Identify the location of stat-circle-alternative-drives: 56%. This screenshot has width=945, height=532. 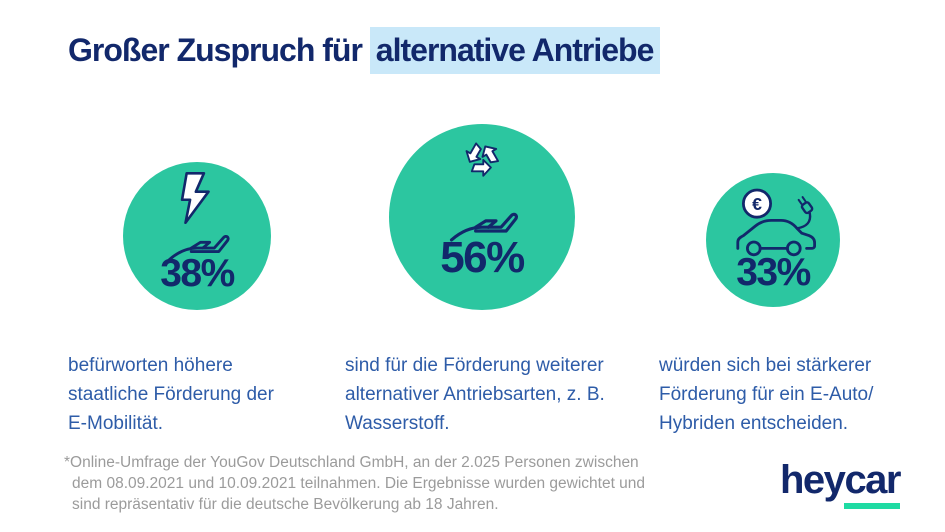
(482, 217).